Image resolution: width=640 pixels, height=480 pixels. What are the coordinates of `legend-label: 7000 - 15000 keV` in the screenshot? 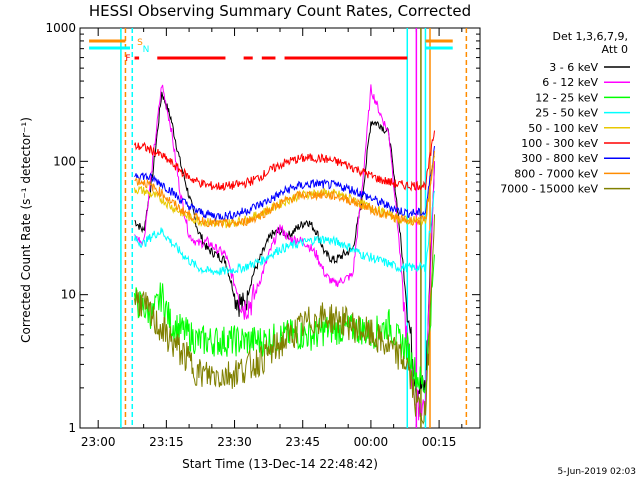 It's located at (549, 189).